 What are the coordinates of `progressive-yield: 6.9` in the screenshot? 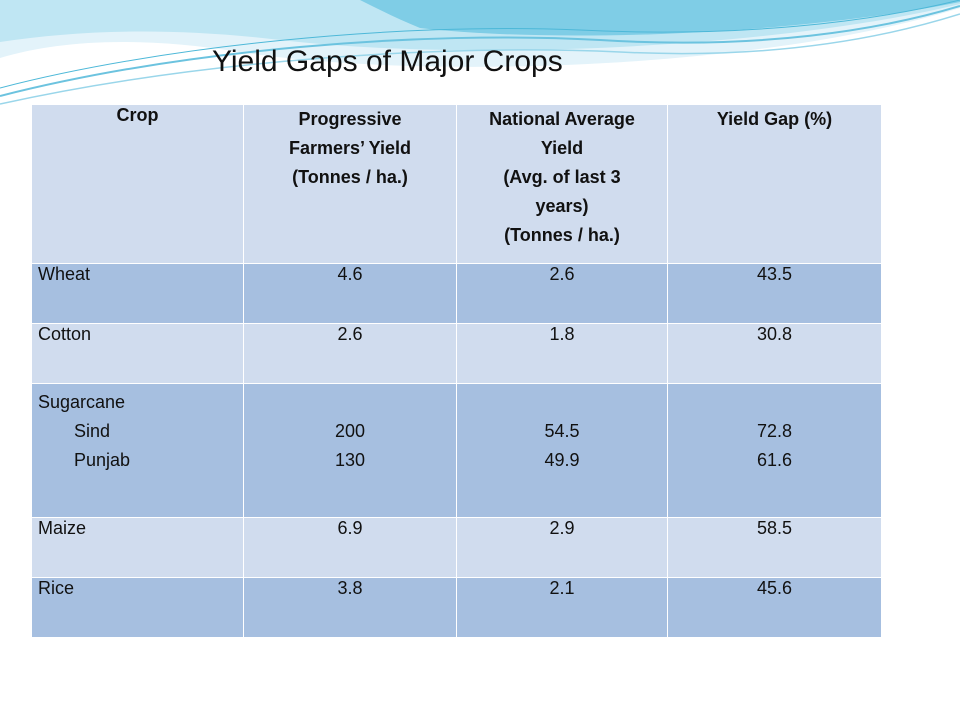 It's located at (350, 547).